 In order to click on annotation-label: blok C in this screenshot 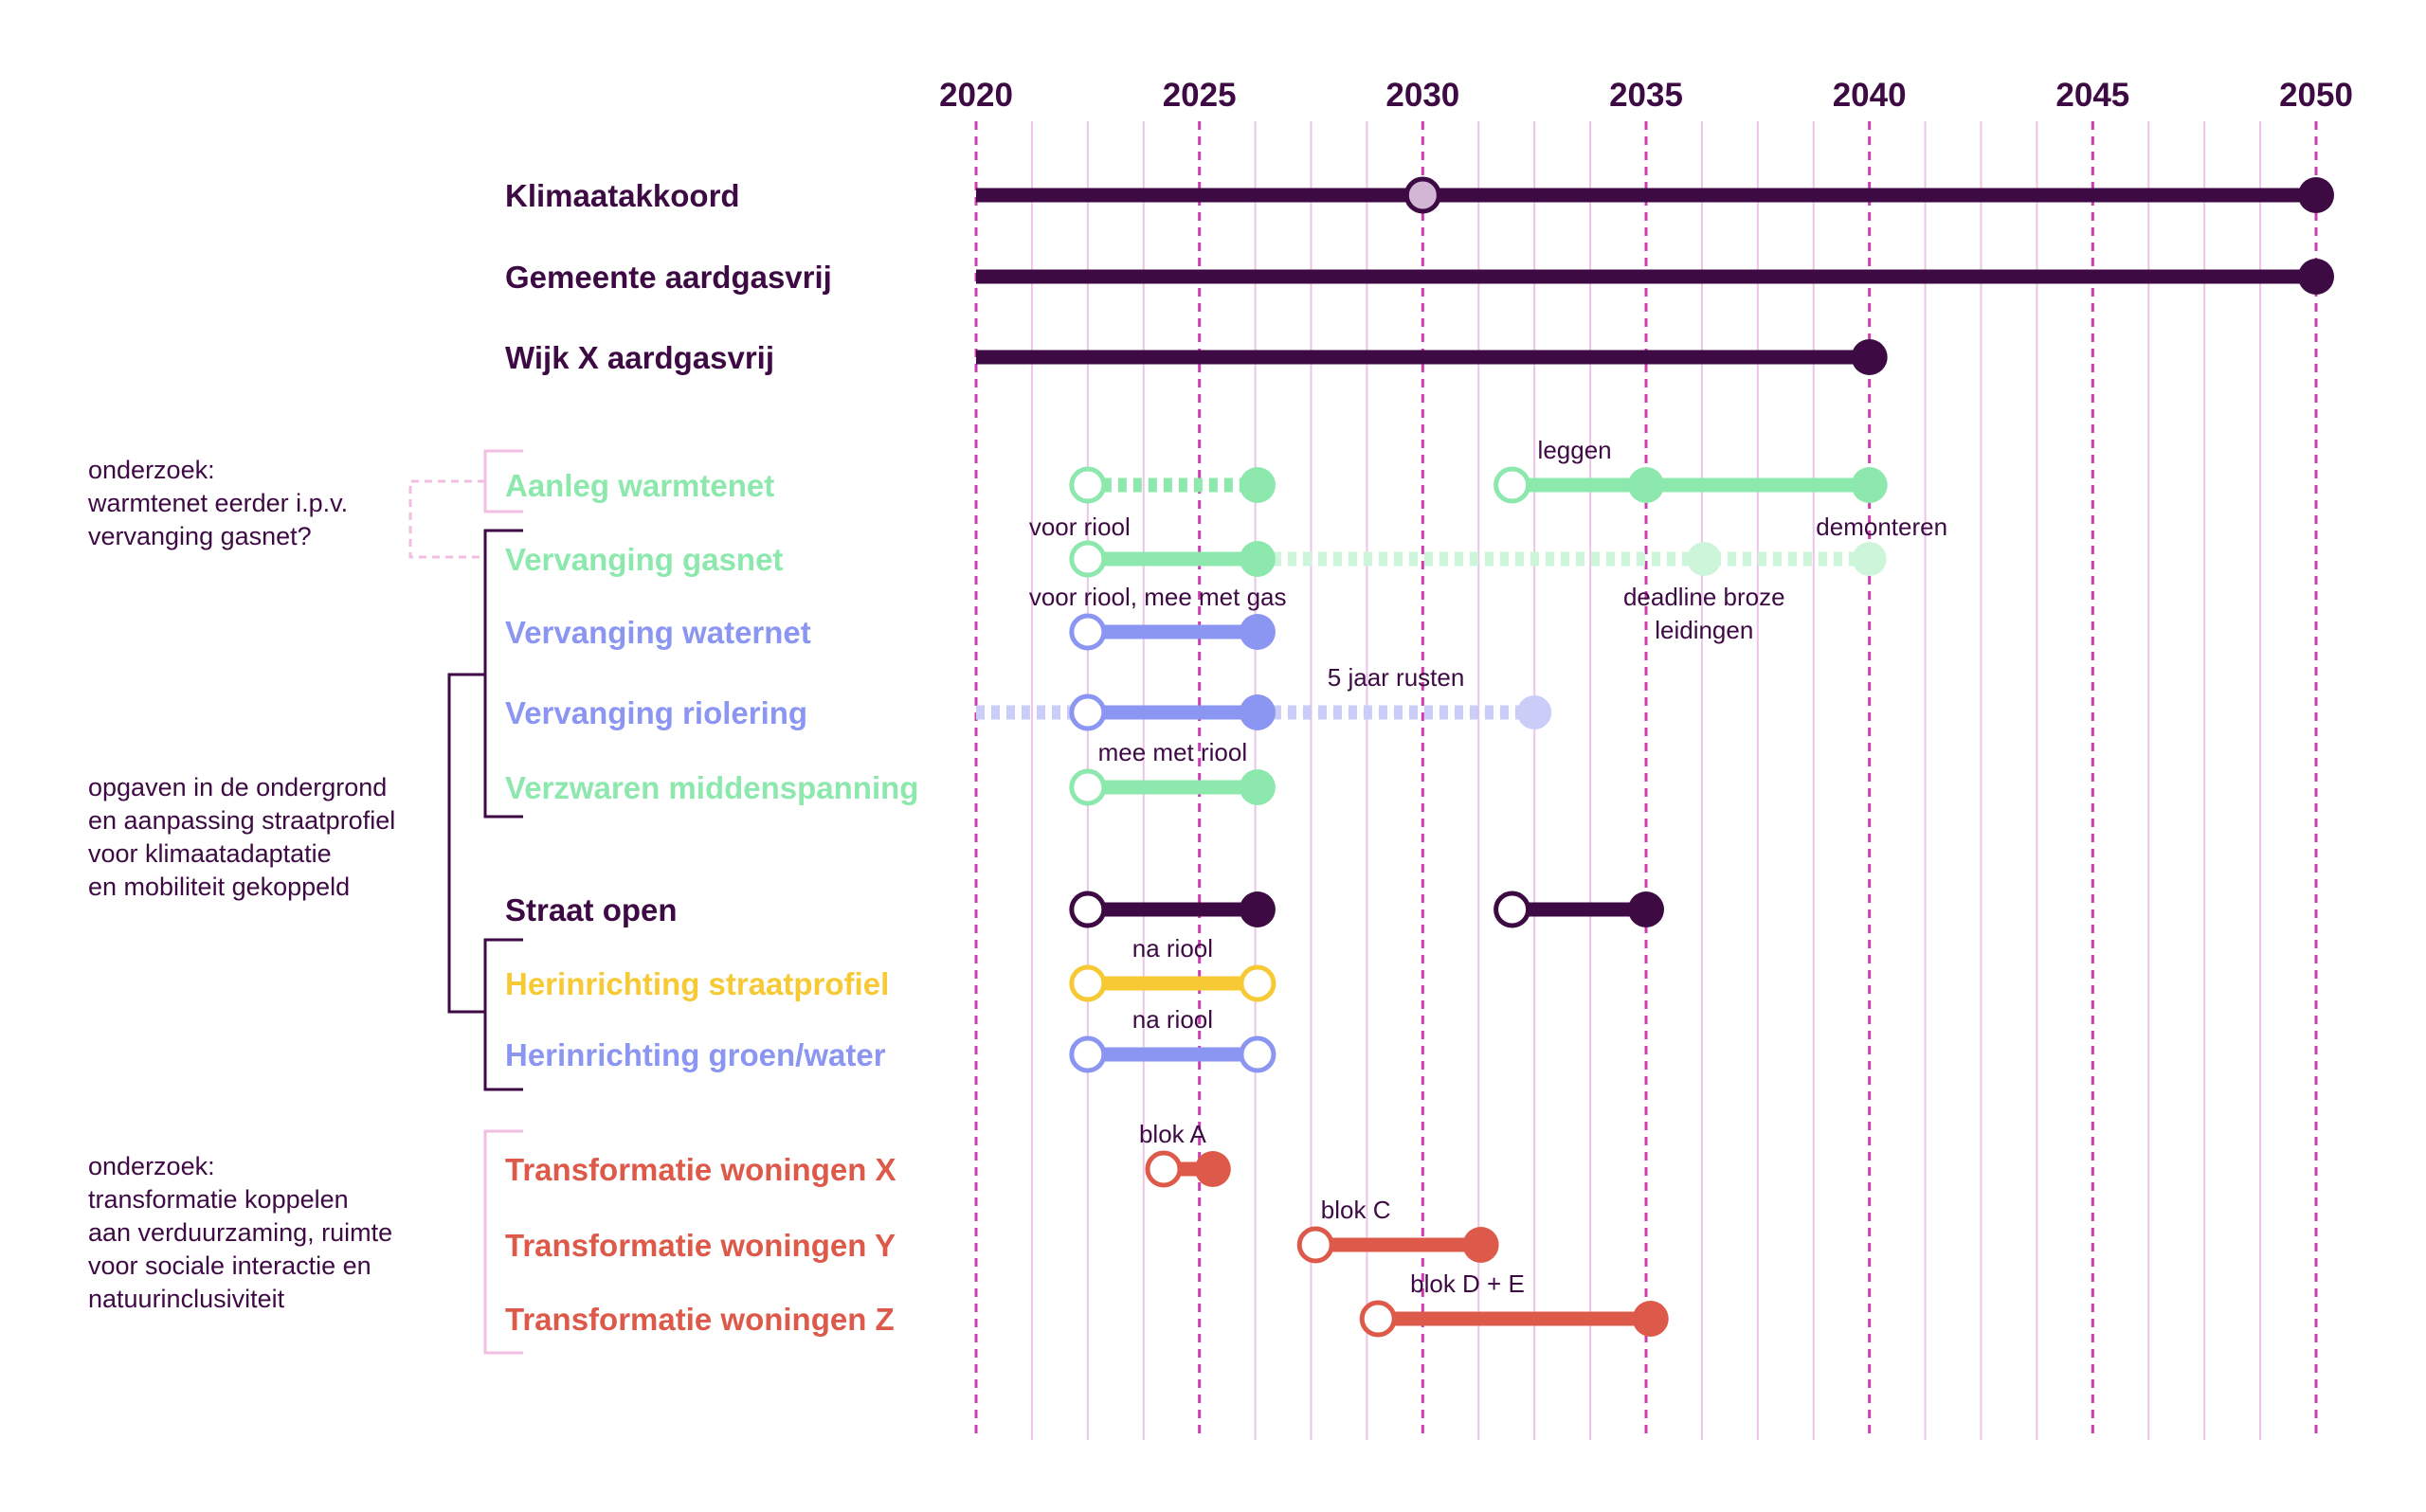, I will do `click(1356, 1210)`.